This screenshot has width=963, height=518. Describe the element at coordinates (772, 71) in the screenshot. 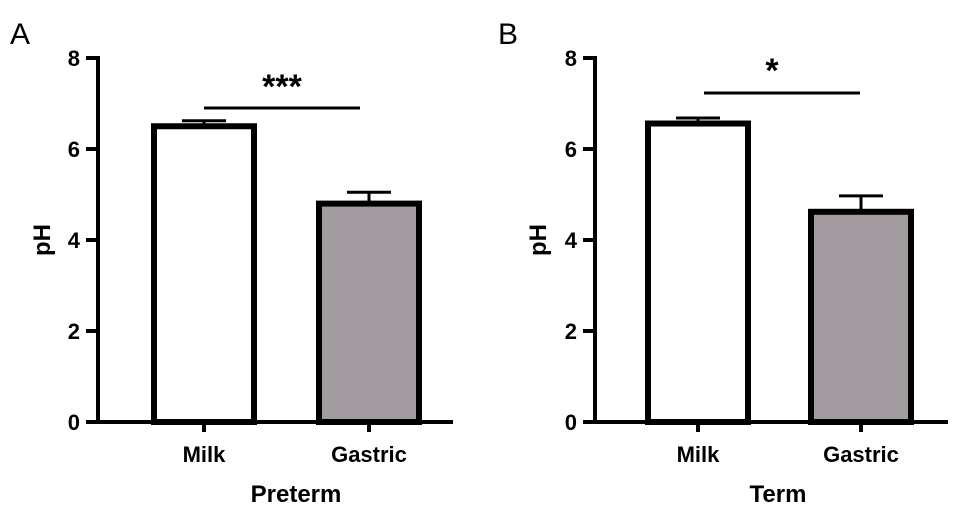

I see `panel-b-significance-label: *` at that location.